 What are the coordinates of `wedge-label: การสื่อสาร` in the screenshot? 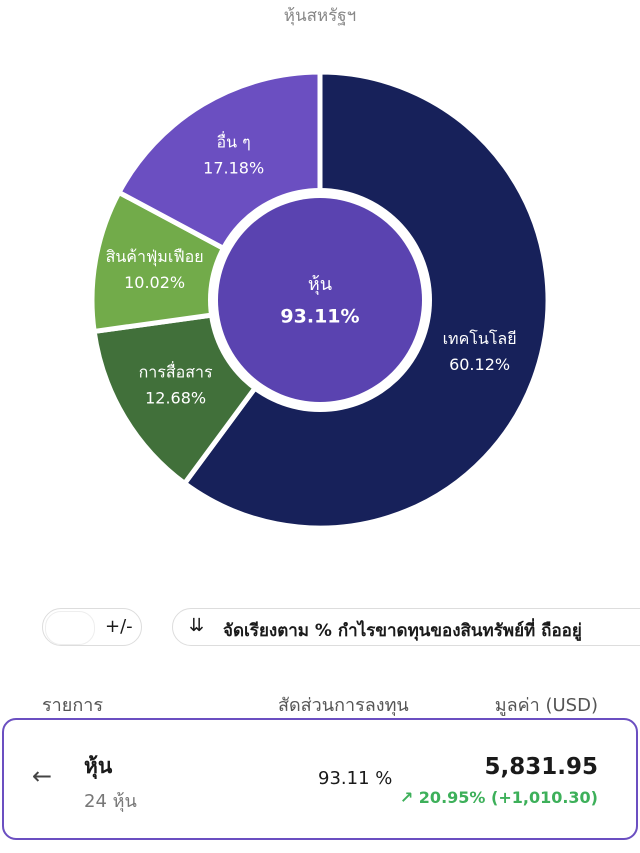 It's located at (176, 370).